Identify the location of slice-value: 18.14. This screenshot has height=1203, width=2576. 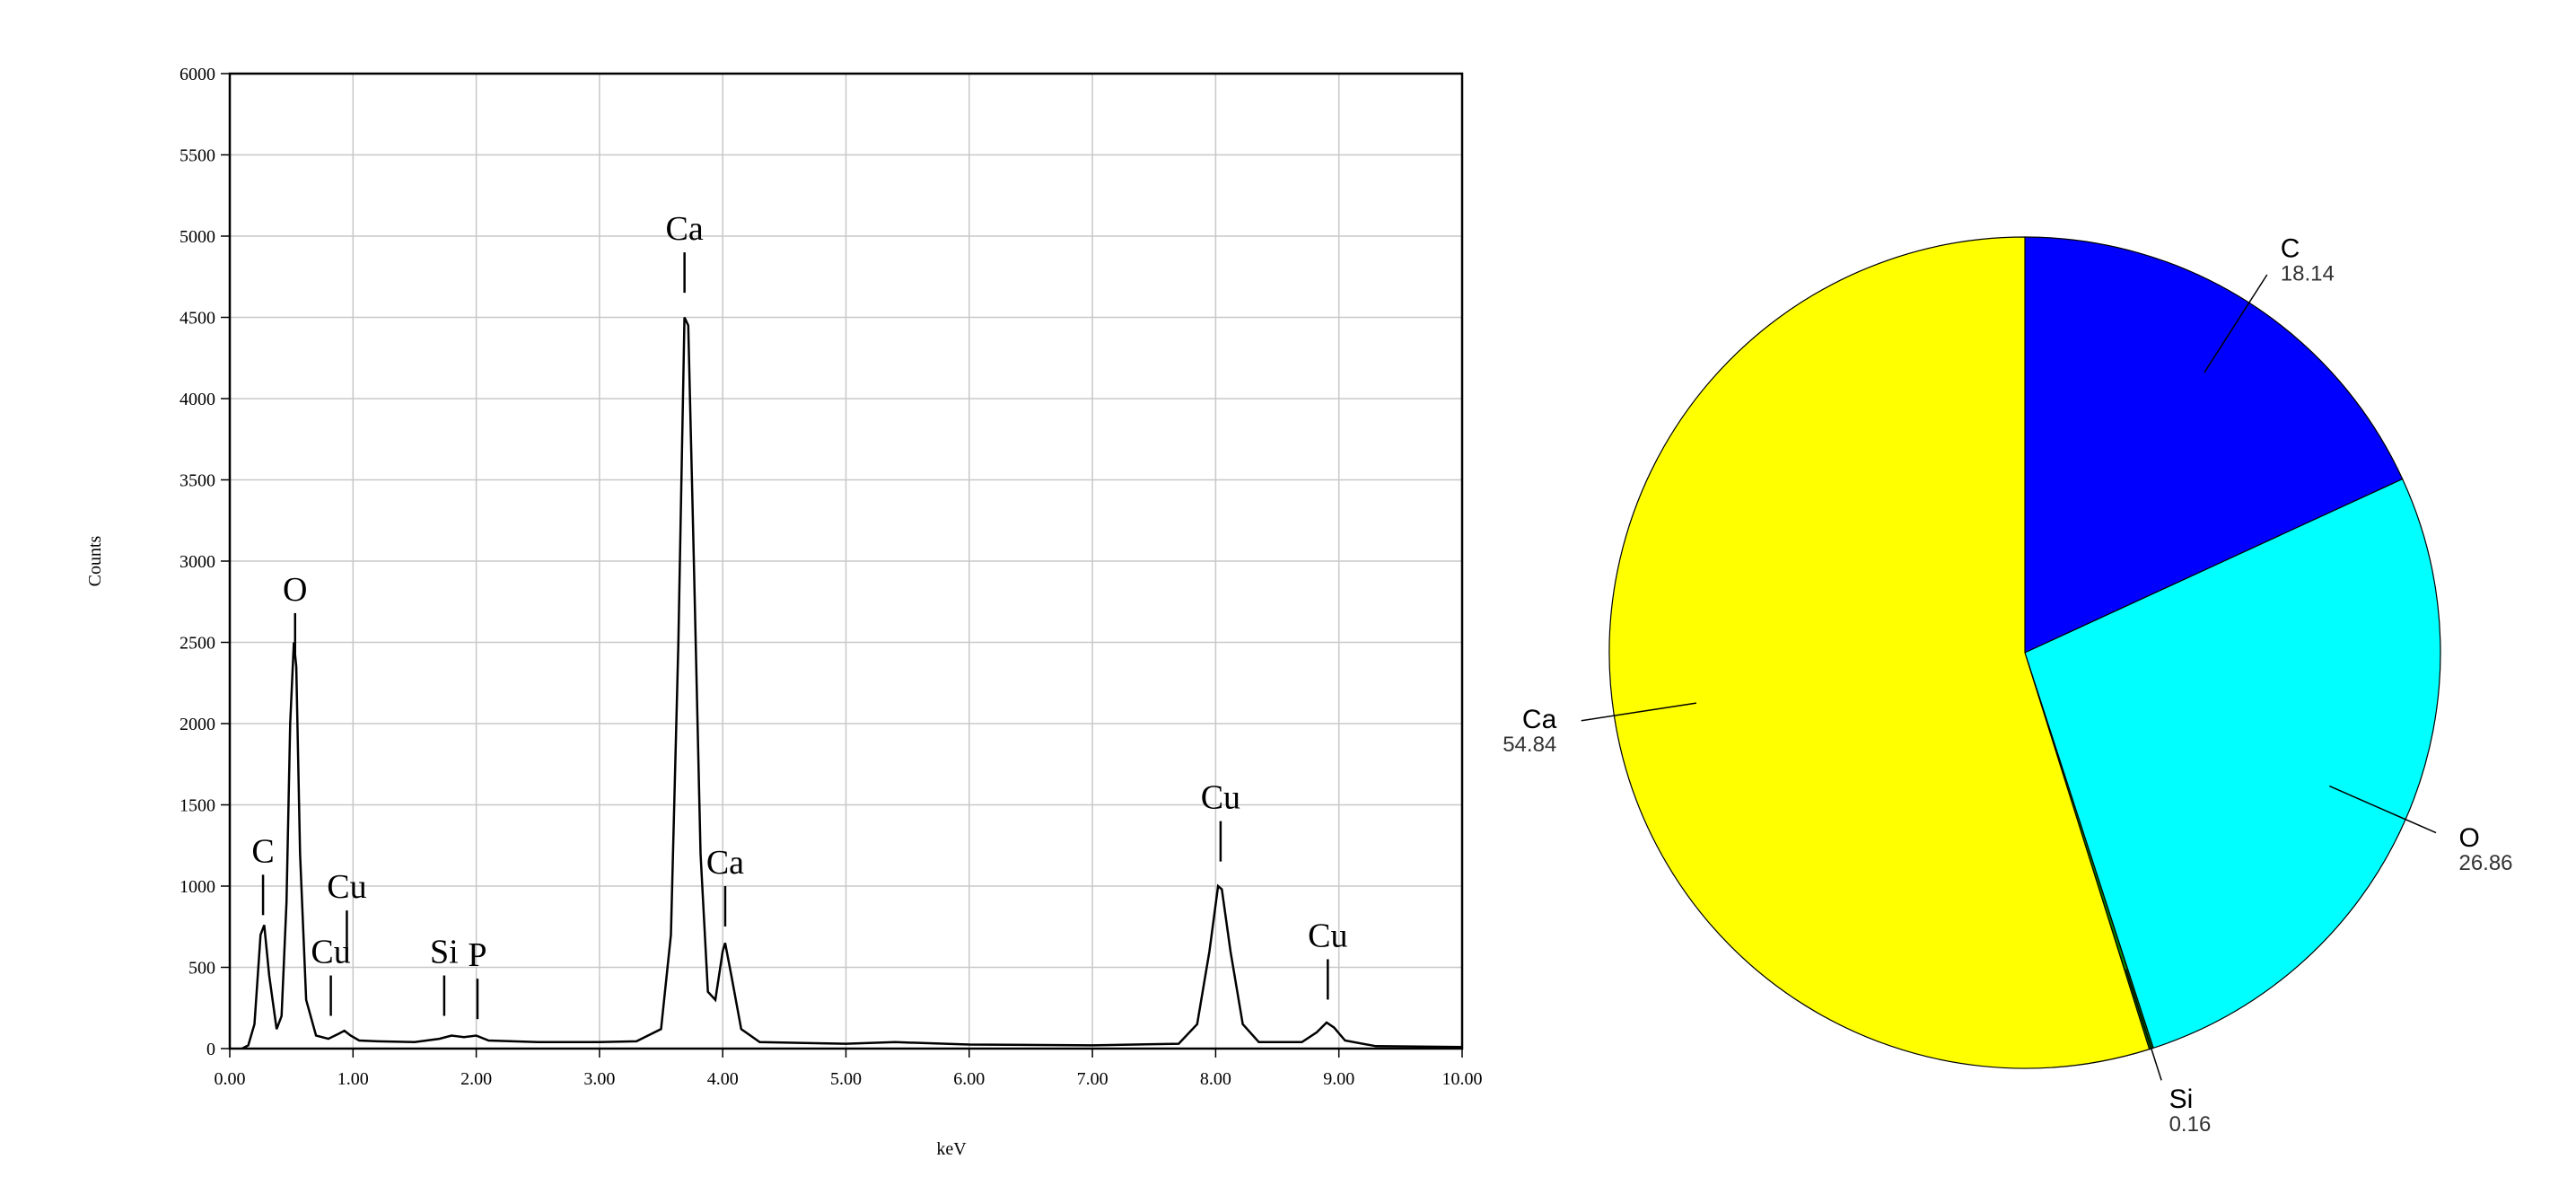
(2308, 274).